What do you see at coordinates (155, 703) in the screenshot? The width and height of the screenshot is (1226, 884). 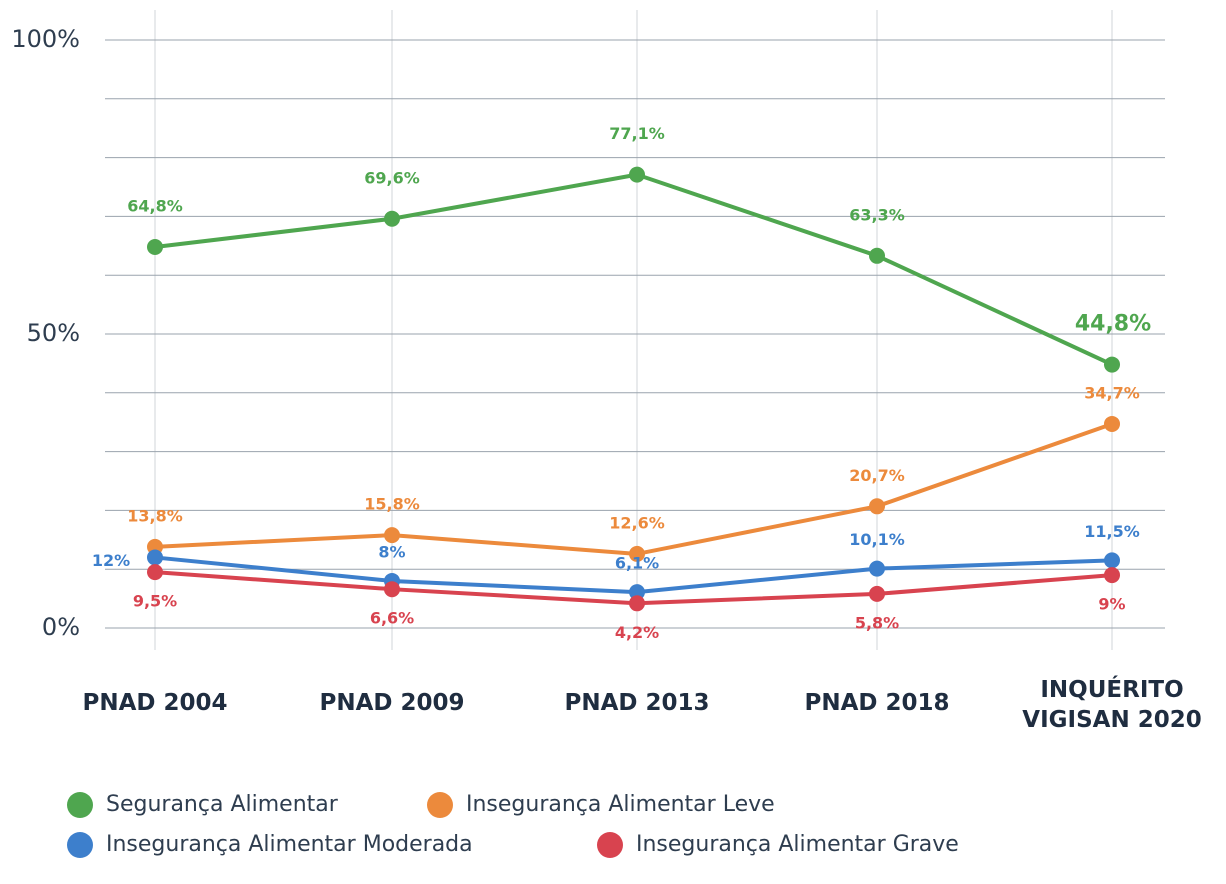 I see `x-tick-label: PNAD 2004` at bounding box center [155, 703].